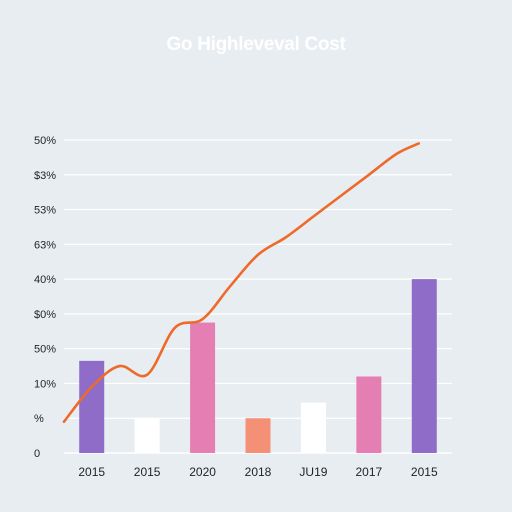 The height and width of the screenshot is (512, 512). I want to click on x-tick-label: 2020, so click(202, 472).